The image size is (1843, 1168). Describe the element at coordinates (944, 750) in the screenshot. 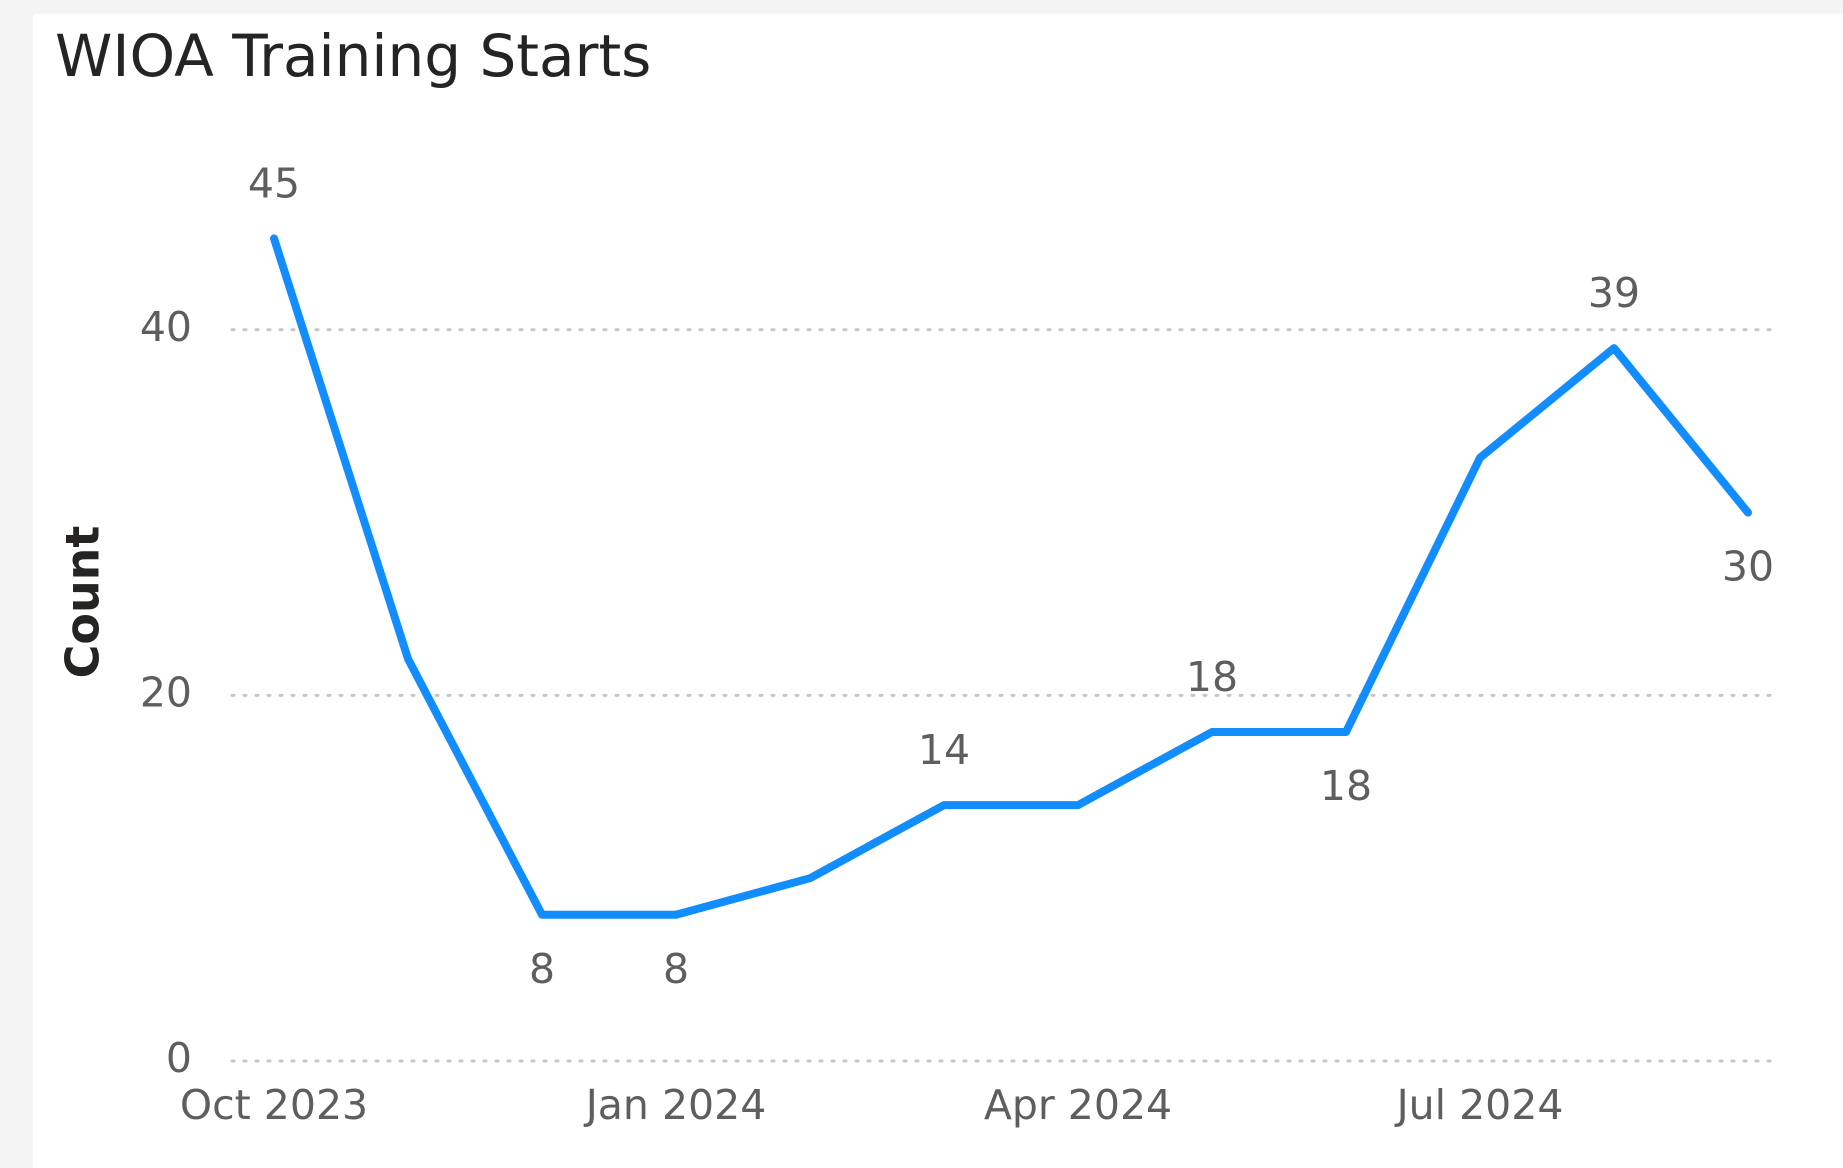

I see `data-label: 14` at that location.